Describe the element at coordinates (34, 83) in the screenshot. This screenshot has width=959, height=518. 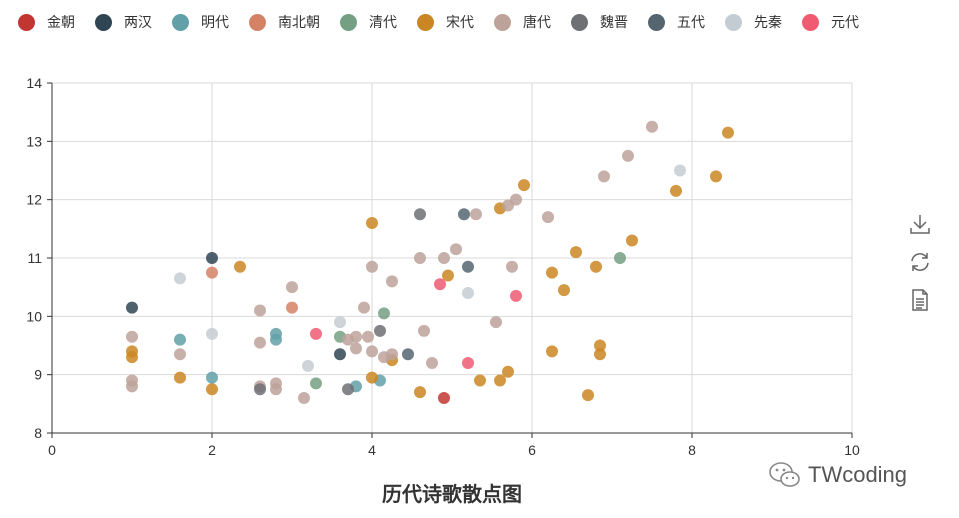
I see `y-tick-label: 14` at that location.